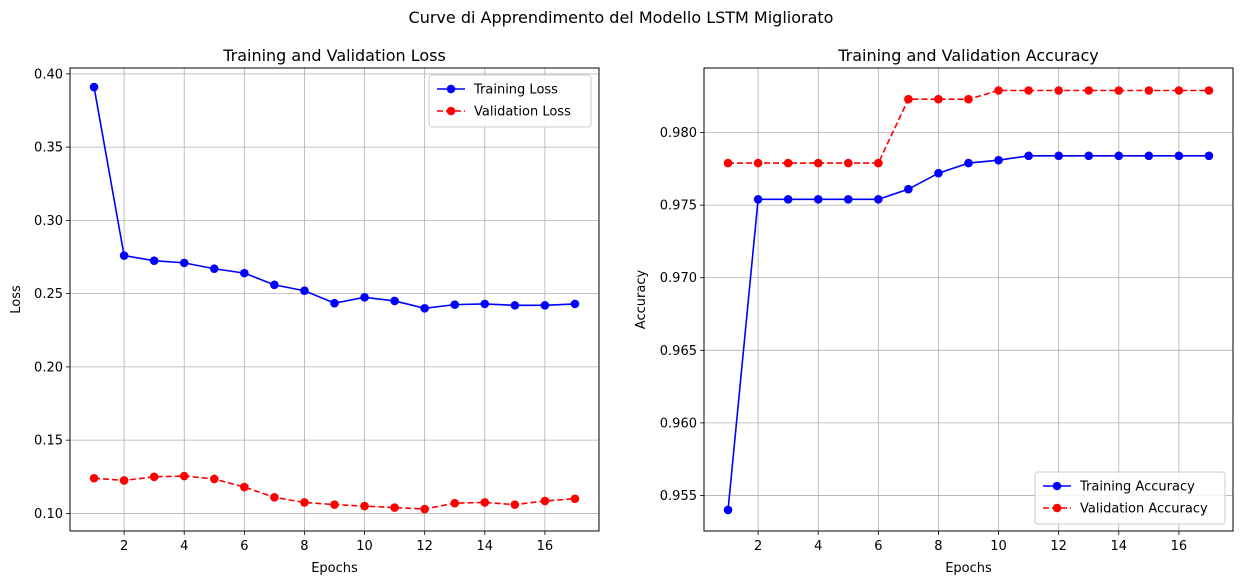 The width and height of the screenshot is (1242, 585). I want to click on legend-label: Validation Loss, so click(522, 112).